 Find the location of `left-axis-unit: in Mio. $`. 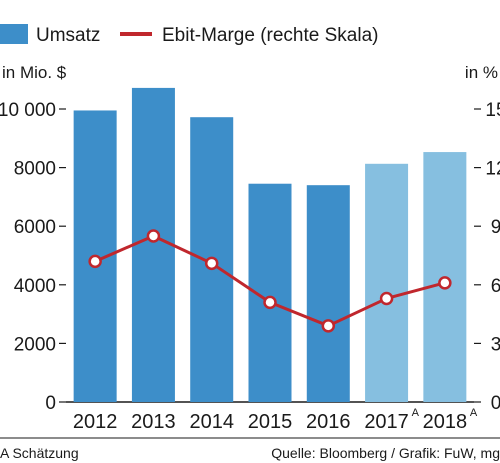

left-axis-unit: in Mio. $ is located at coordinates (34, 72).